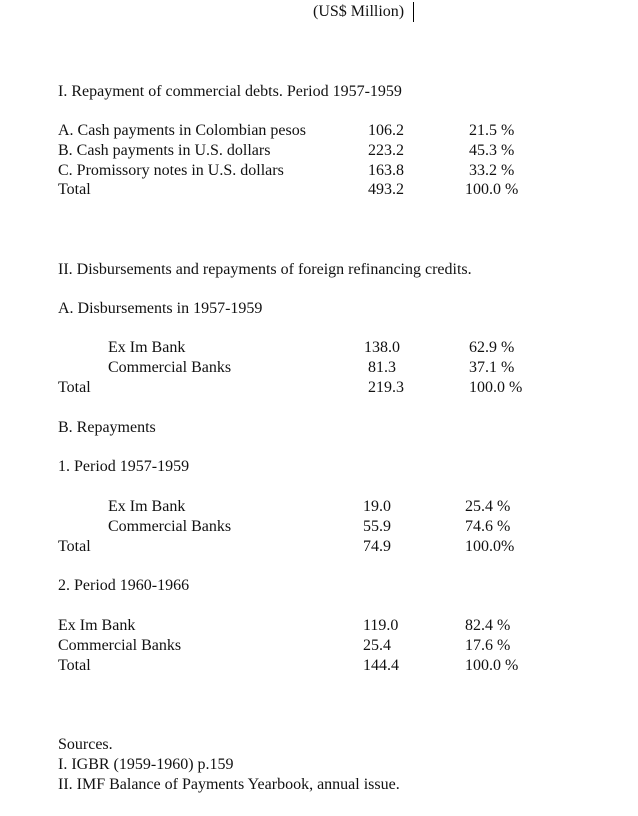 This screenshot has height=816, width=638. What do you see at coordinates (492, 130) in the screenshot?
I see `row-pct: 21.5 %` at bounding box center [492, 130].